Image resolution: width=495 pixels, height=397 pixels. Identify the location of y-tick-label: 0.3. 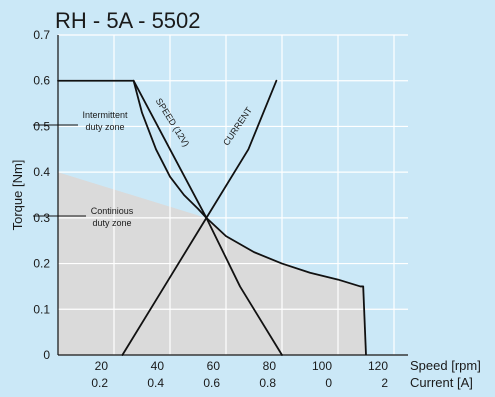
(41, 218).